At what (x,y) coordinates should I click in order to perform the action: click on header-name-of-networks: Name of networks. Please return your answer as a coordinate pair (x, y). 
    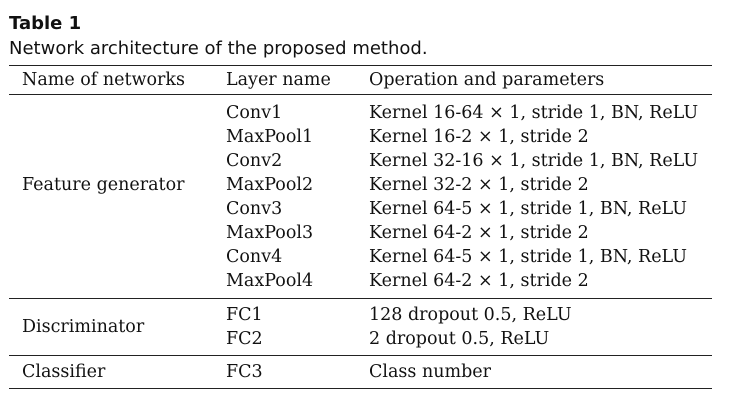
    Looking at the image, I should click on (103, 80).